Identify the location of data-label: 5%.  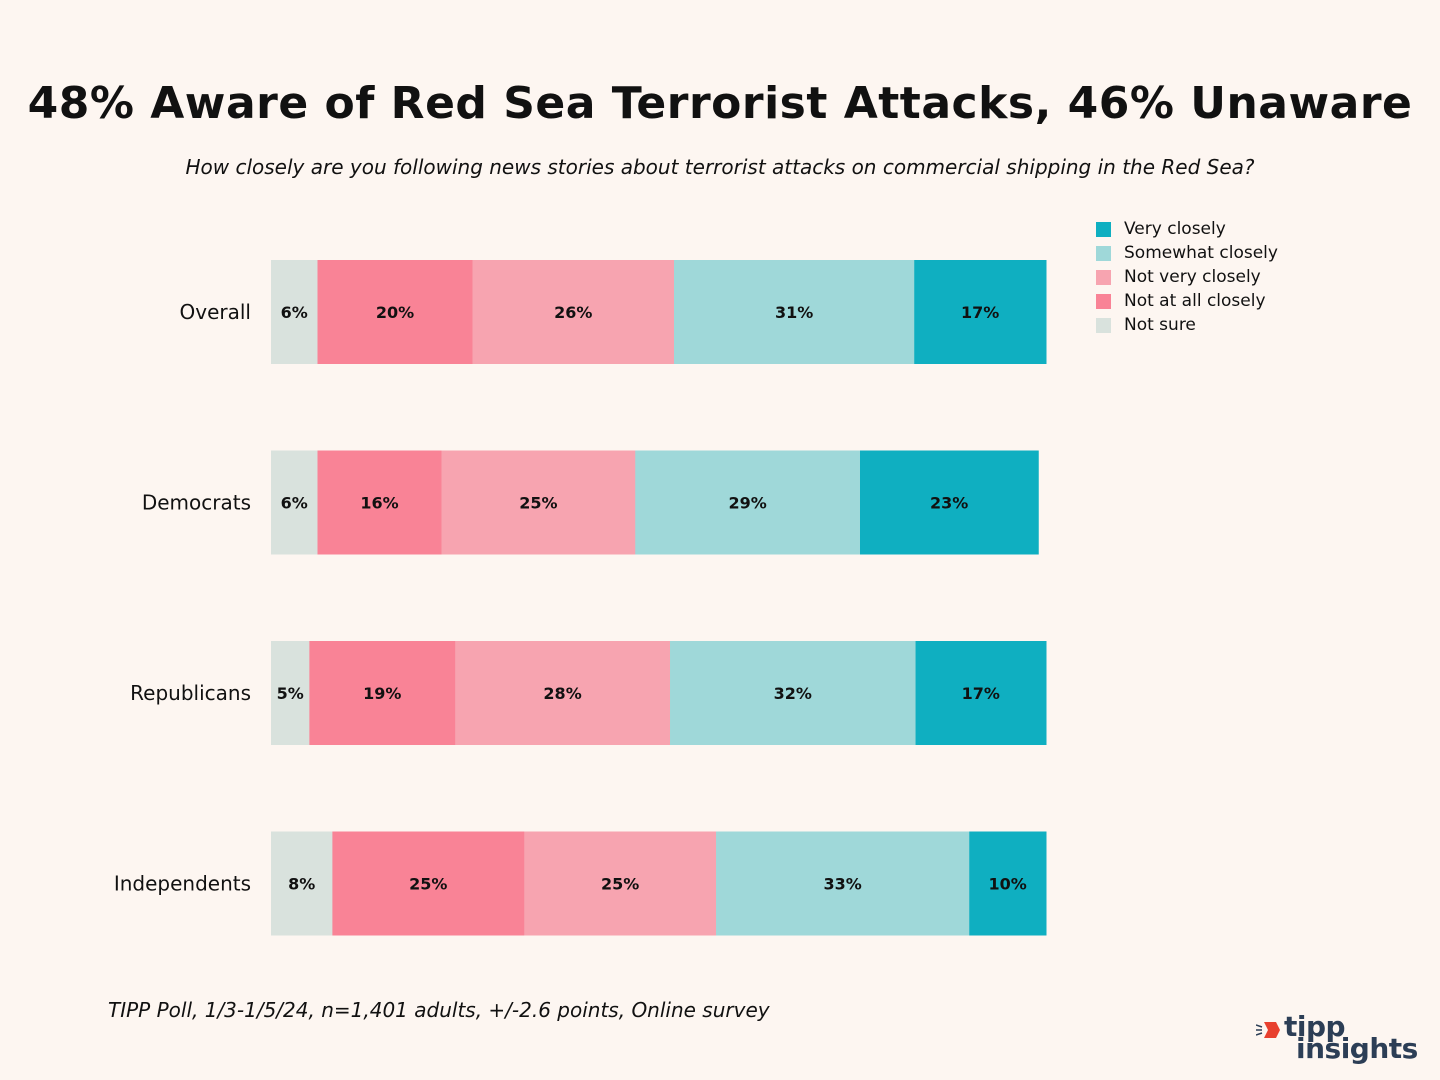
(290, 693).